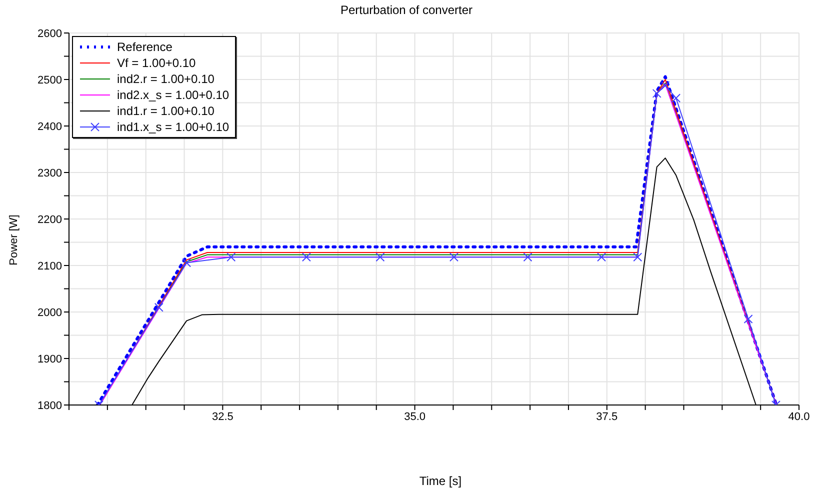 The height and width of the screenshot is (493, 813). What do you see at coordinates (799, 416) in the screenshot?
I see `x-tick-label: 40.0` at bounding box center [799, 416].